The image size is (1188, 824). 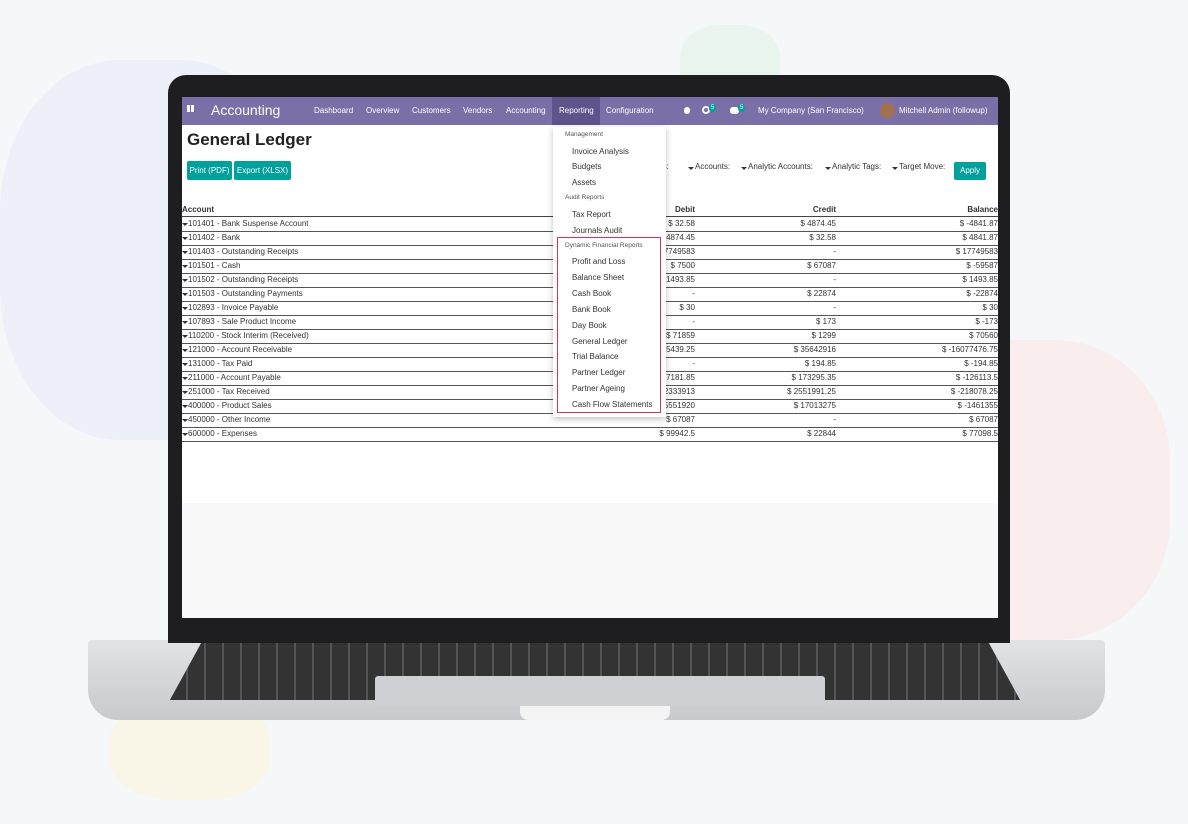 I want to click on menu-item: General Ledger, so click(x=600, y=341).